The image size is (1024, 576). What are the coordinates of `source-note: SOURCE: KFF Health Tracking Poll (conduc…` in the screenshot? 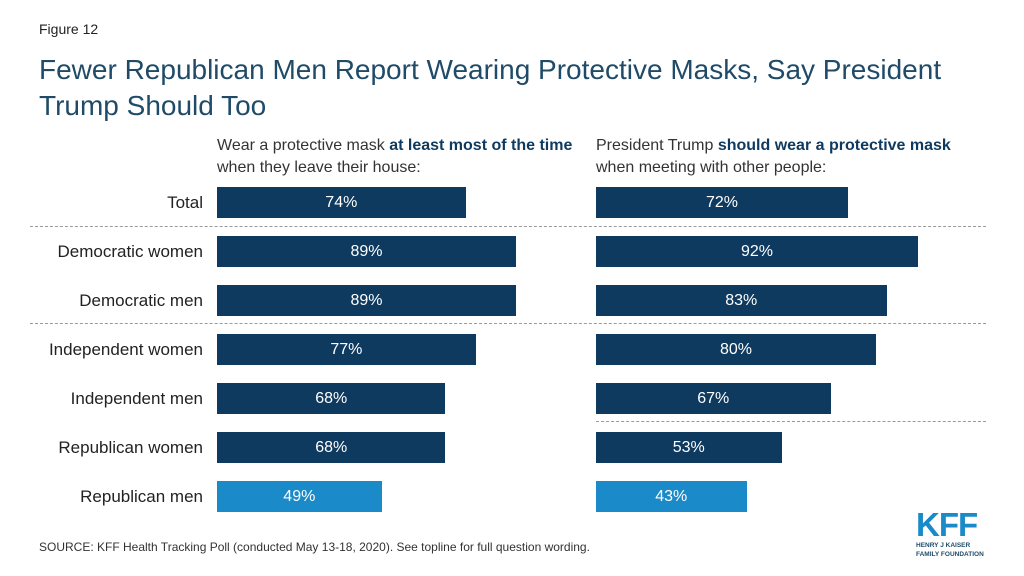 It's located at (314, 547).